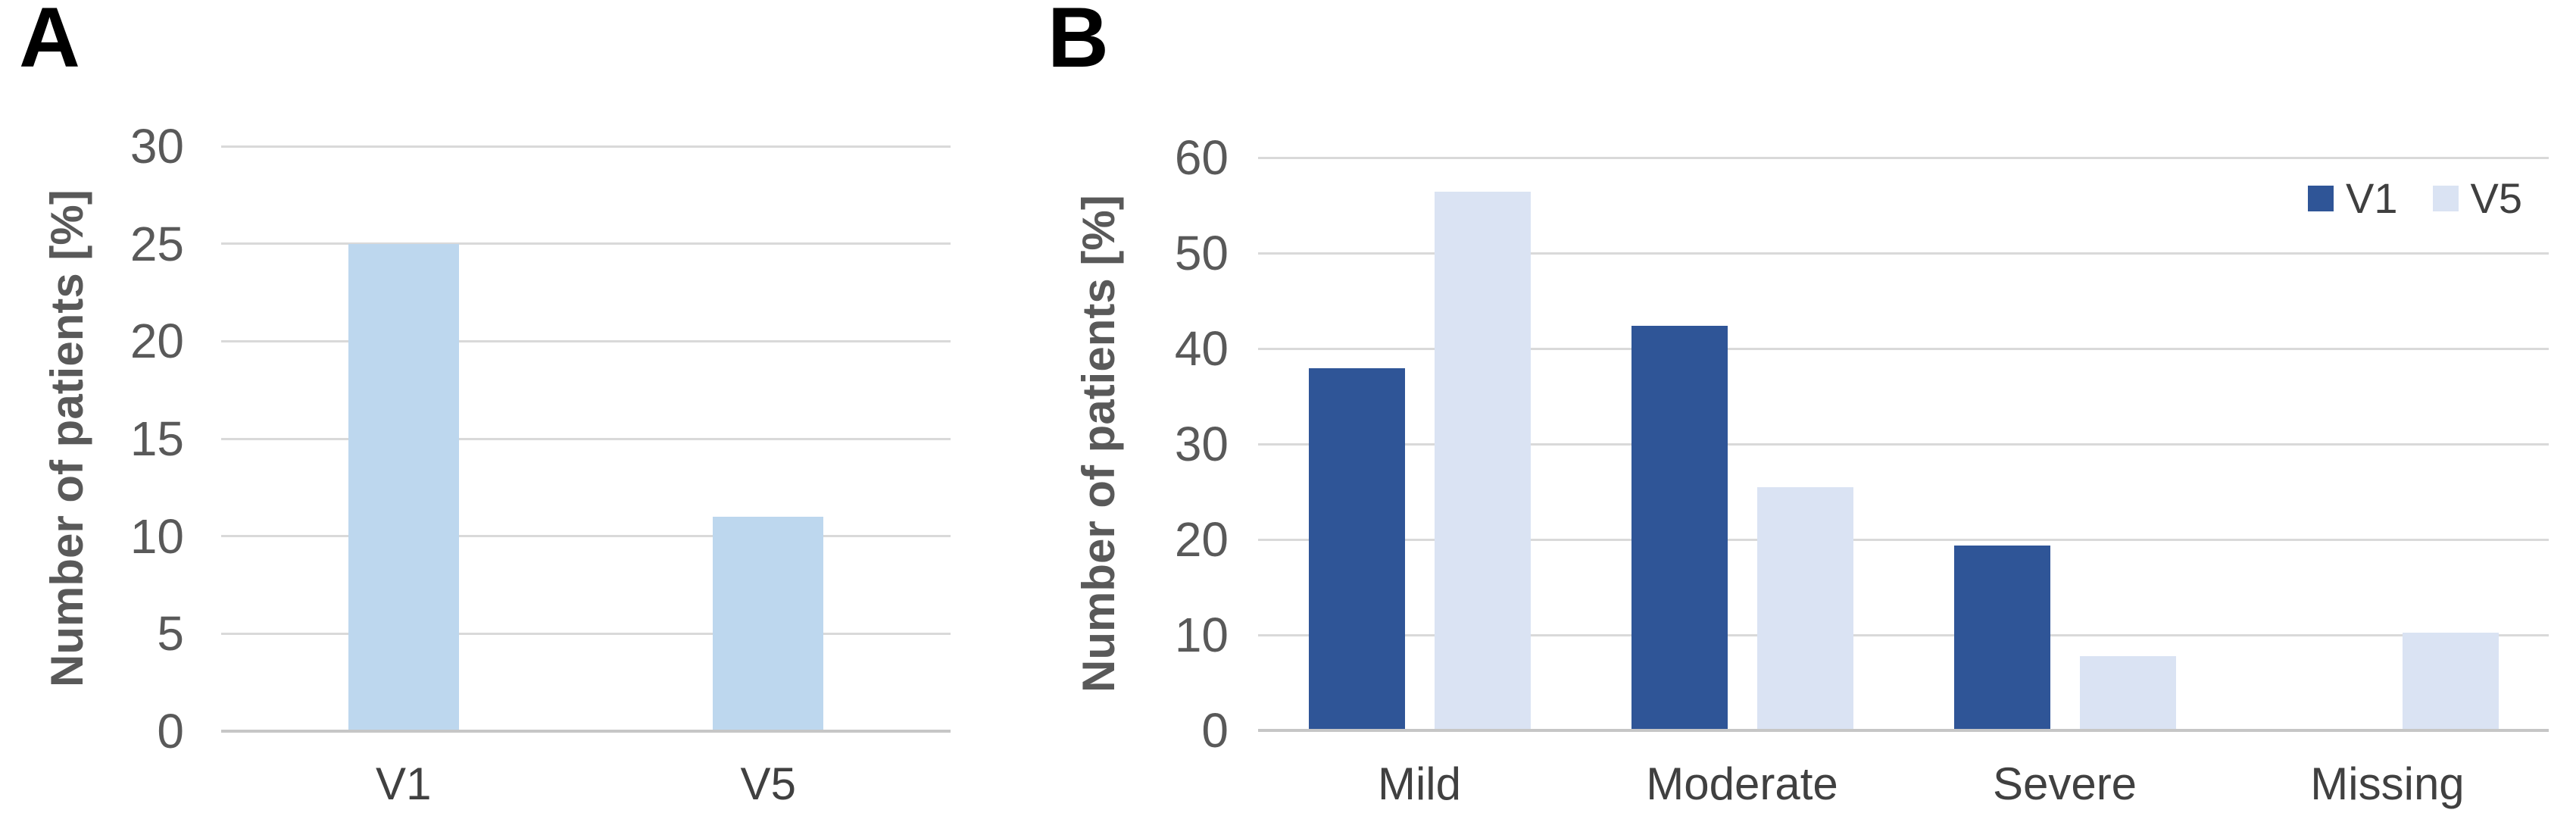 The image size is (2576, 838). Describe the element at coordinates (1805, 608) in the screenshot. I see `bar-v5-moderate` at that location.